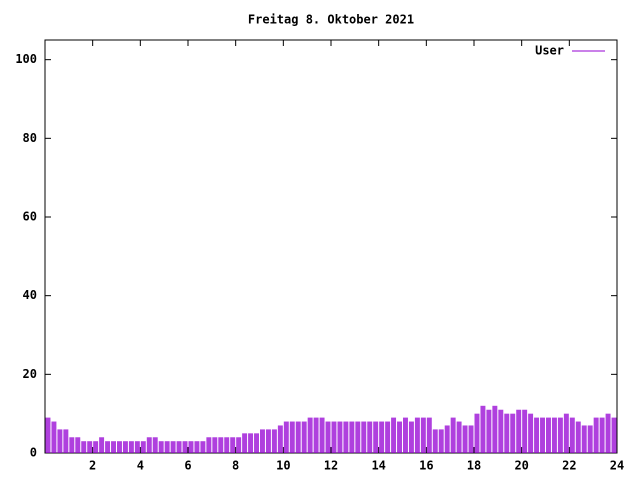  What do you see at coordinates (331, 466) in the screenshot?
I see `x-tick-label: 12` at bounding box center [331, 466].